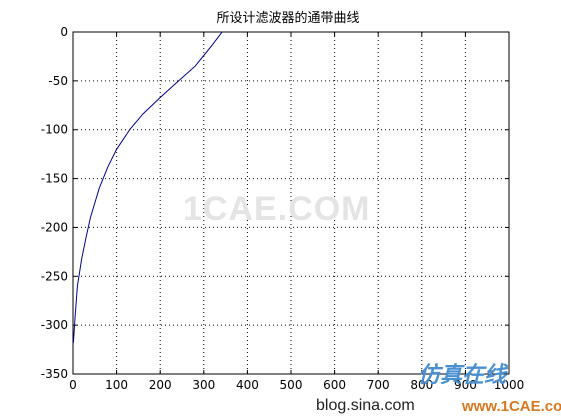  What do you see at coordinates (54, 325) in the screenshot?
I see `y-tick-label: -300` at bounding box center [54, 325].